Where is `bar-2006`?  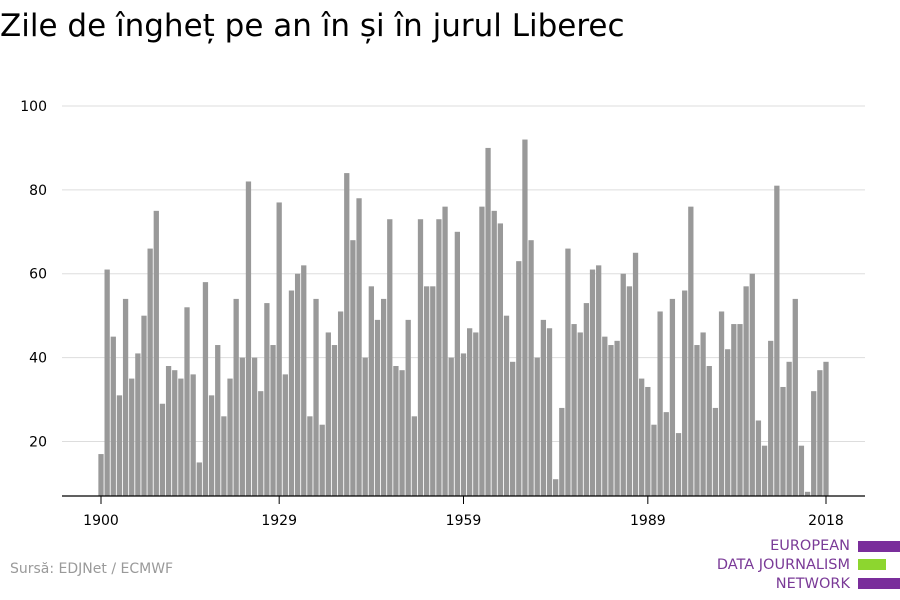 bar-2006 is located at coordinates (752, 384).